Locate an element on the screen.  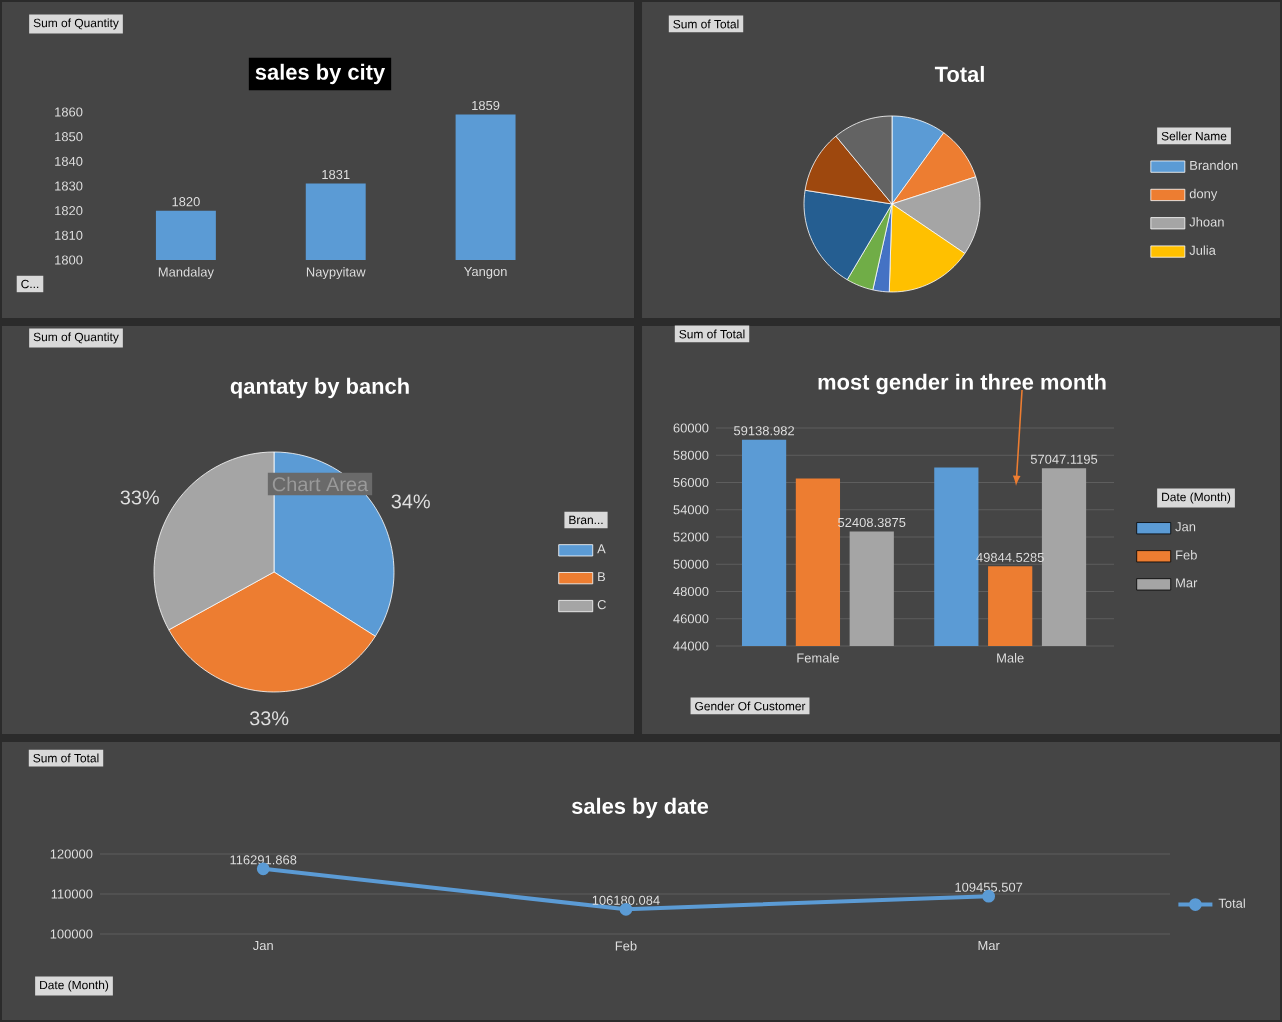
data-label: 34% is located at coordinates (410, 501).